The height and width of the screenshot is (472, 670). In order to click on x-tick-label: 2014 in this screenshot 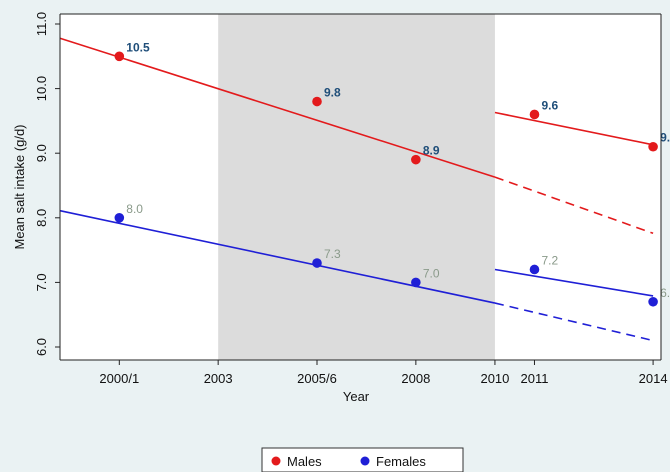, I will do `click(653, 378)`.